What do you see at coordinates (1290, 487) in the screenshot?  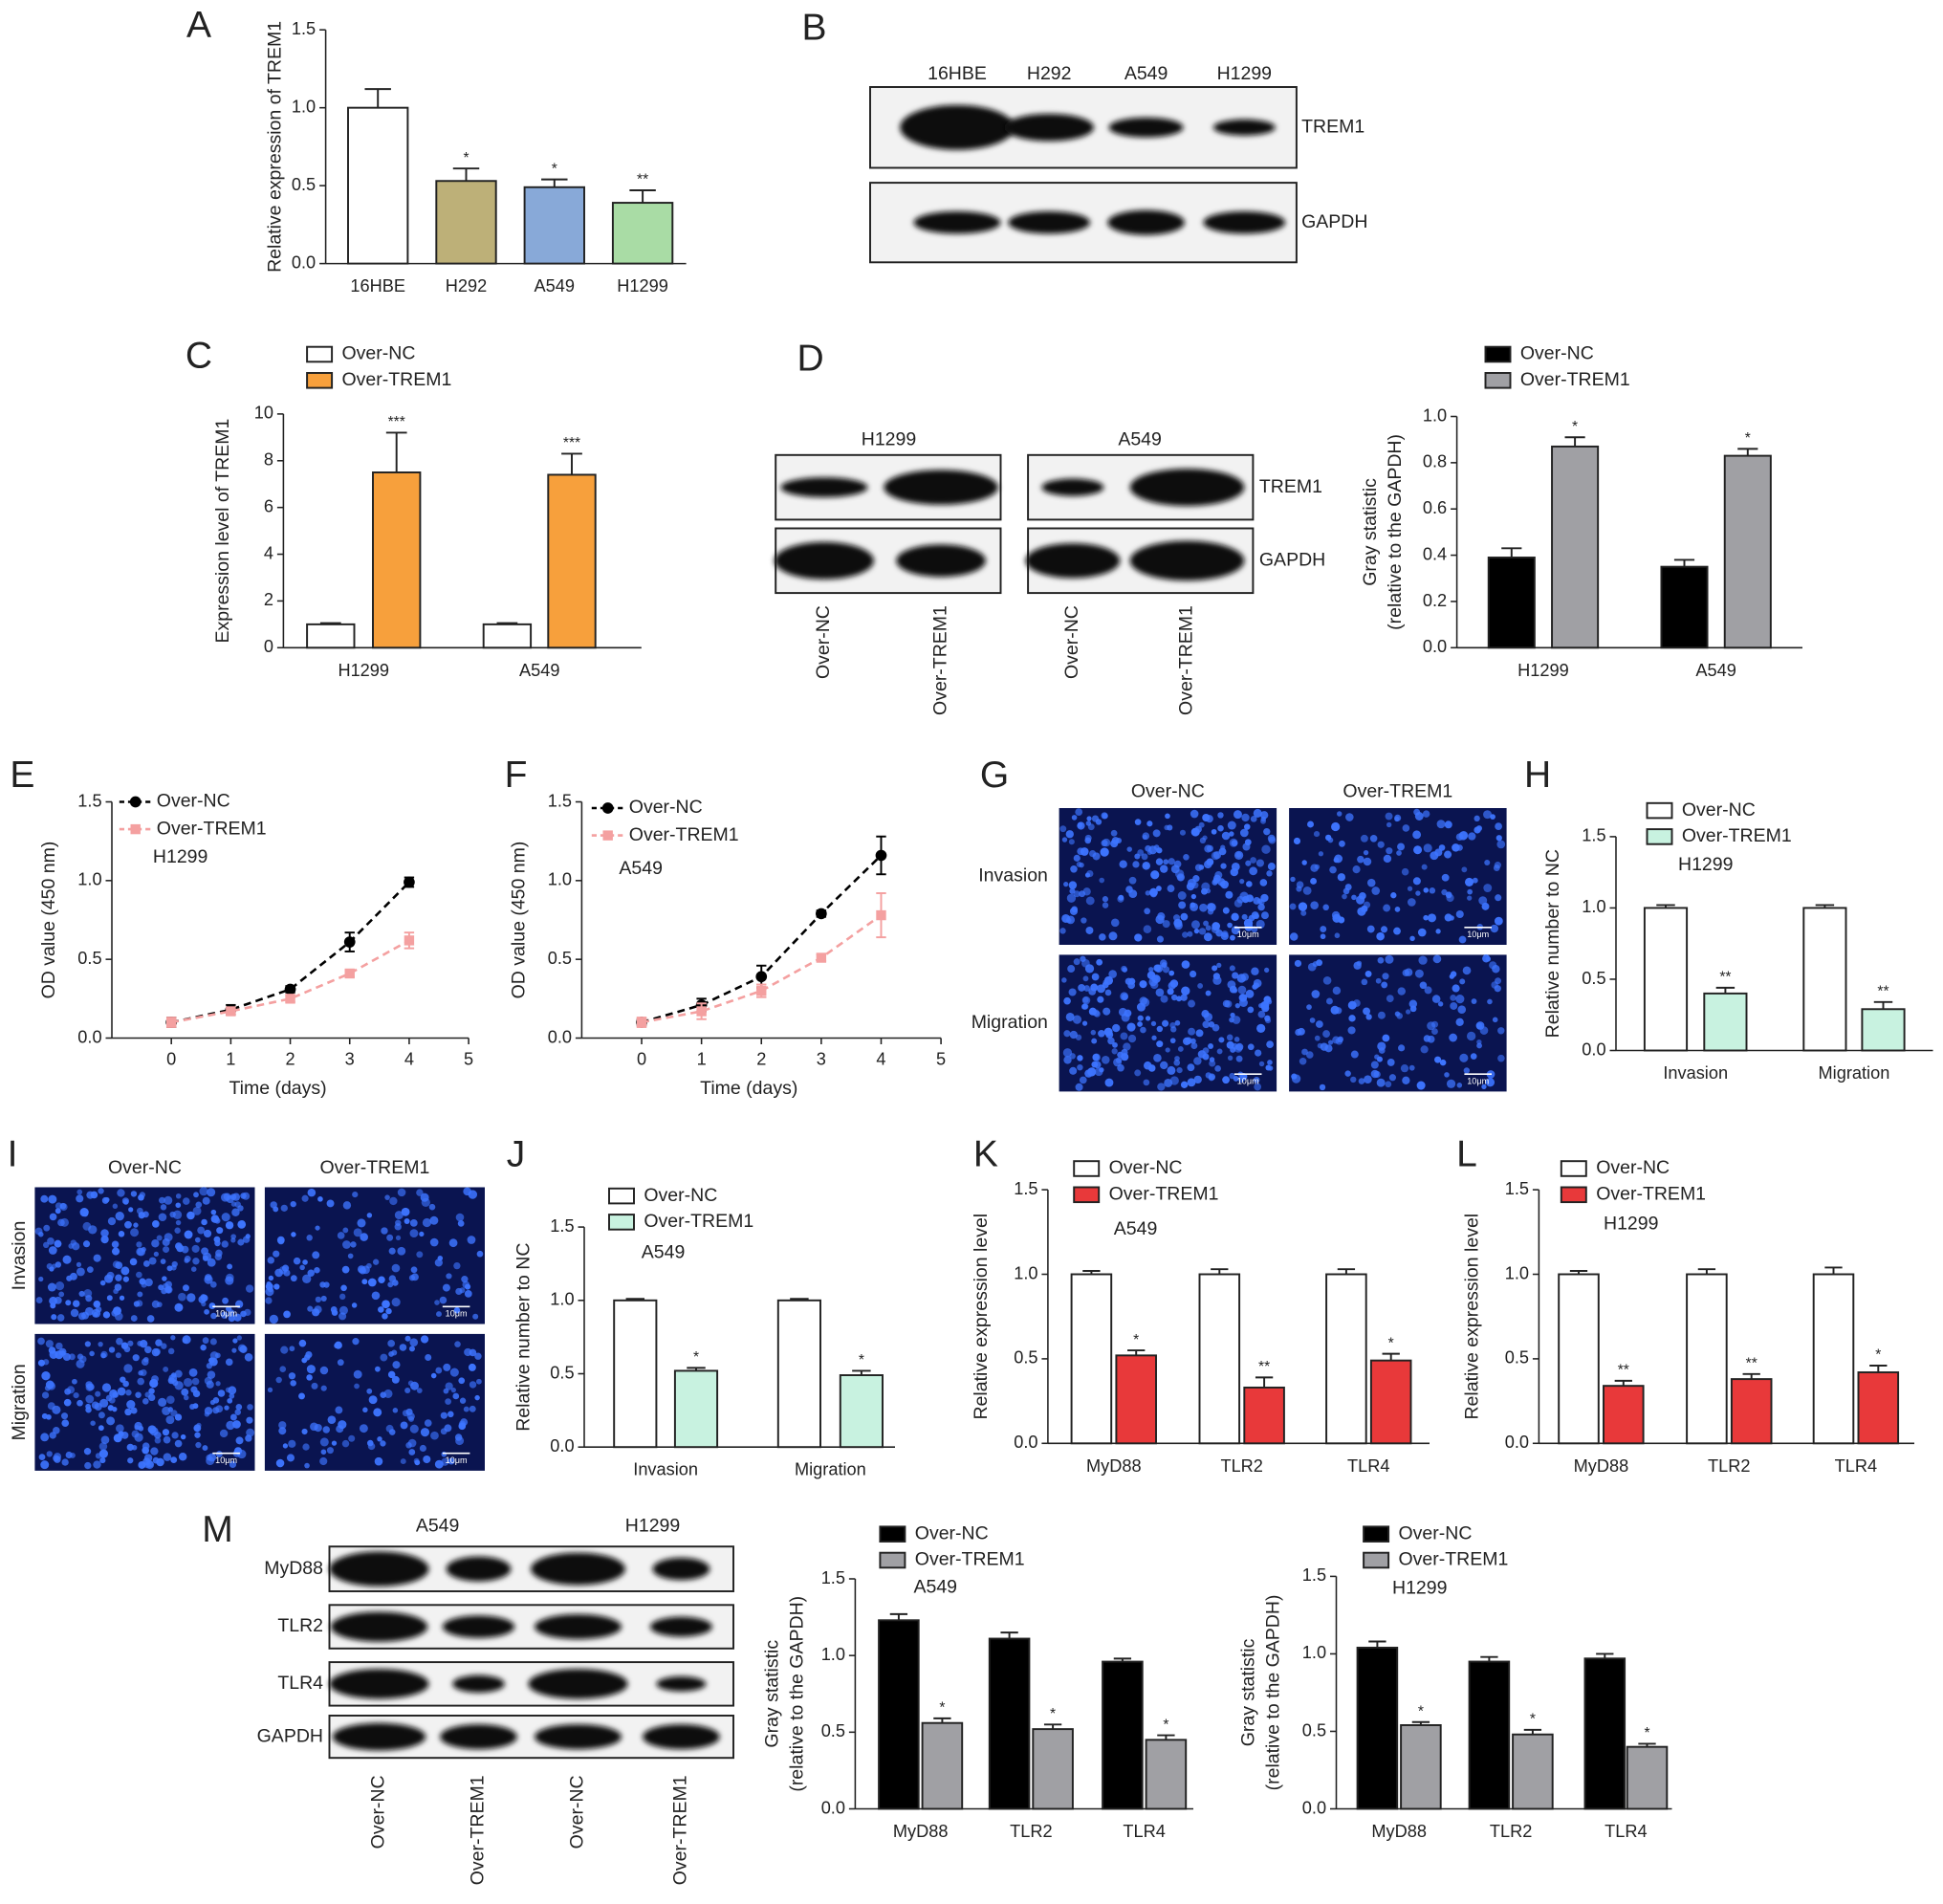 I see `row-label: TREM1` at bounding box center [1290, 487].